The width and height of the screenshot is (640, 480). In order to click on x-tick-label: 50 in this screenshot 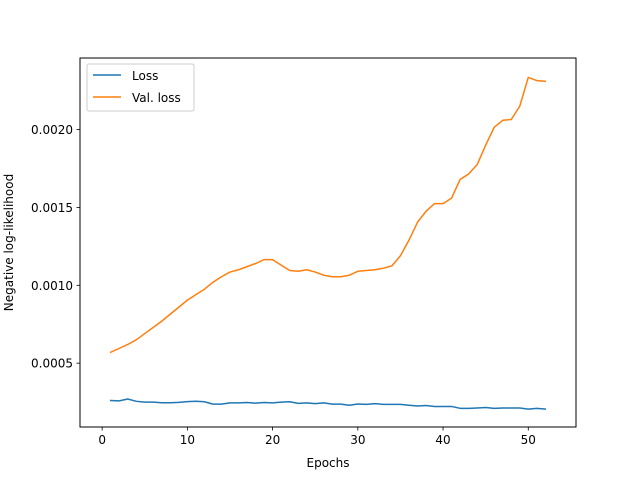, I will do `click(528, 440)`.